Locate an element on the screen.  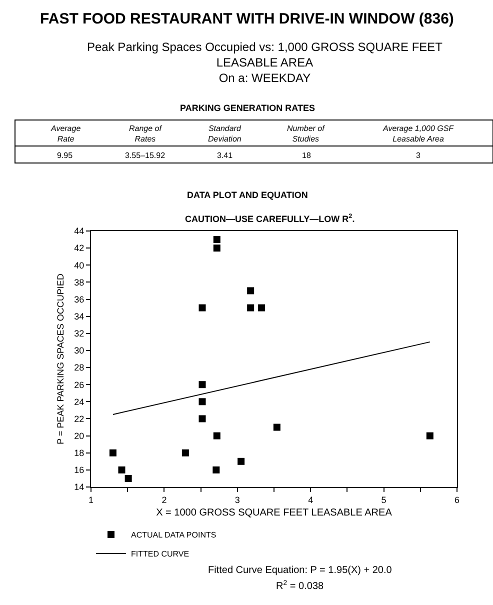
y-tick-label: 26 is located at coordinates (79, 385).